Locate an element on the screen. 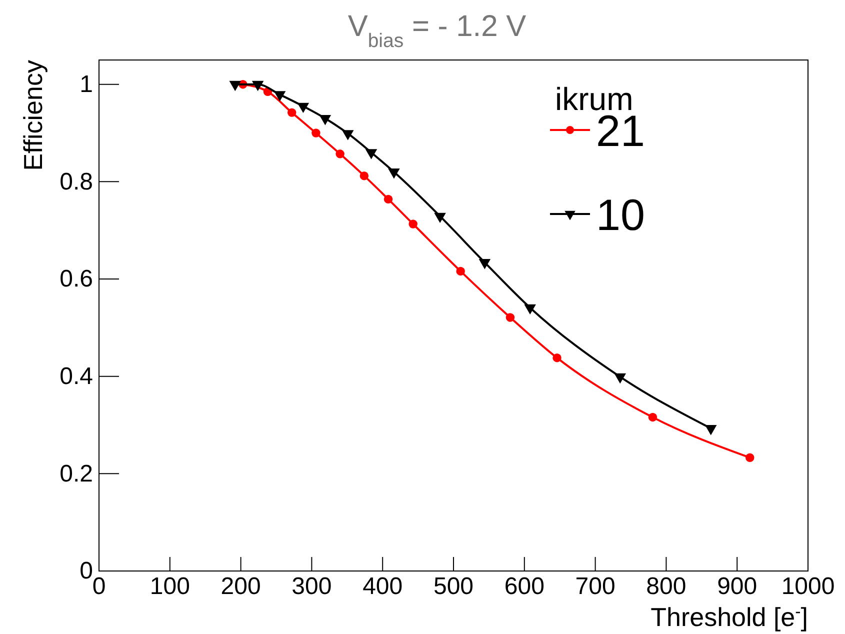  legend-label: 10 is located at coordinates (620, 215).